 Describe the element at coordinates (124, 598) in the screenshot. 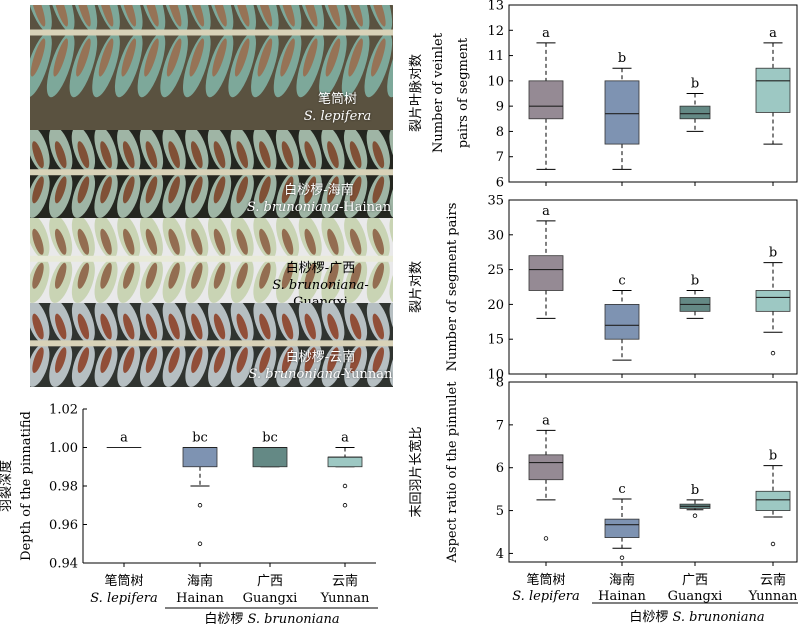

I see `x-label-en: S. lepifera` at that location.